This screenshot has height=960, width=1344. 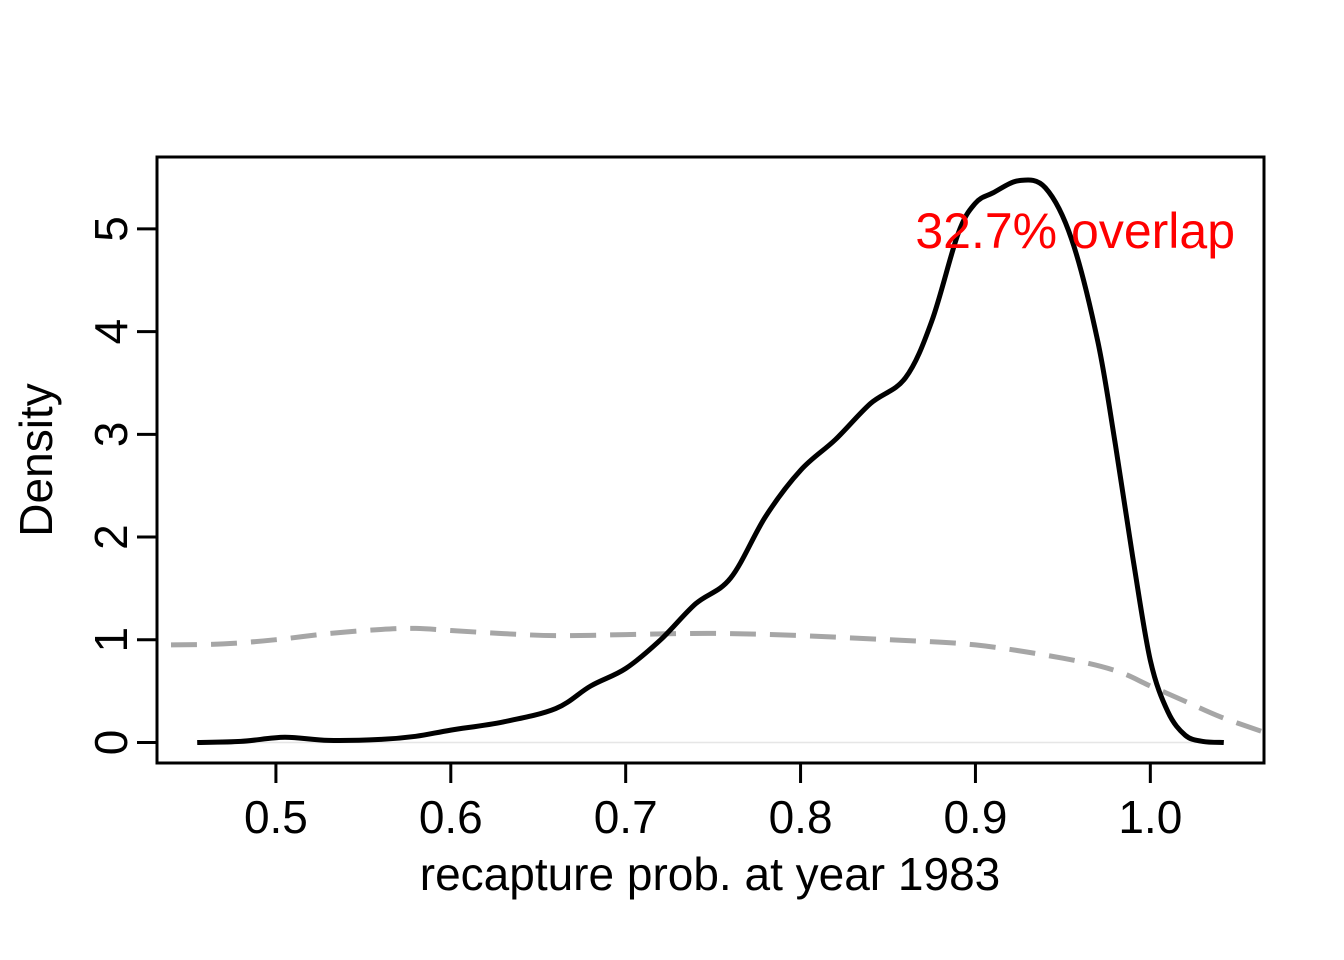 I want to click on x-tick-label: 0.9, so click(x=975, y=817).